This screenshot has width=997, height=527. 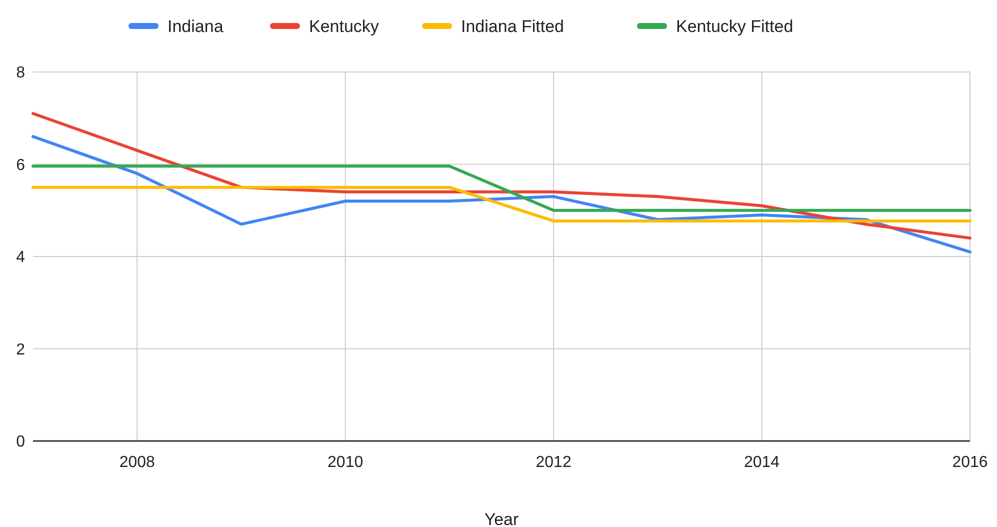 What do you see at coordinates (137, 462) in the screenshot?
I see `x-tick-label: 2008` at bounding box center [137, 462].